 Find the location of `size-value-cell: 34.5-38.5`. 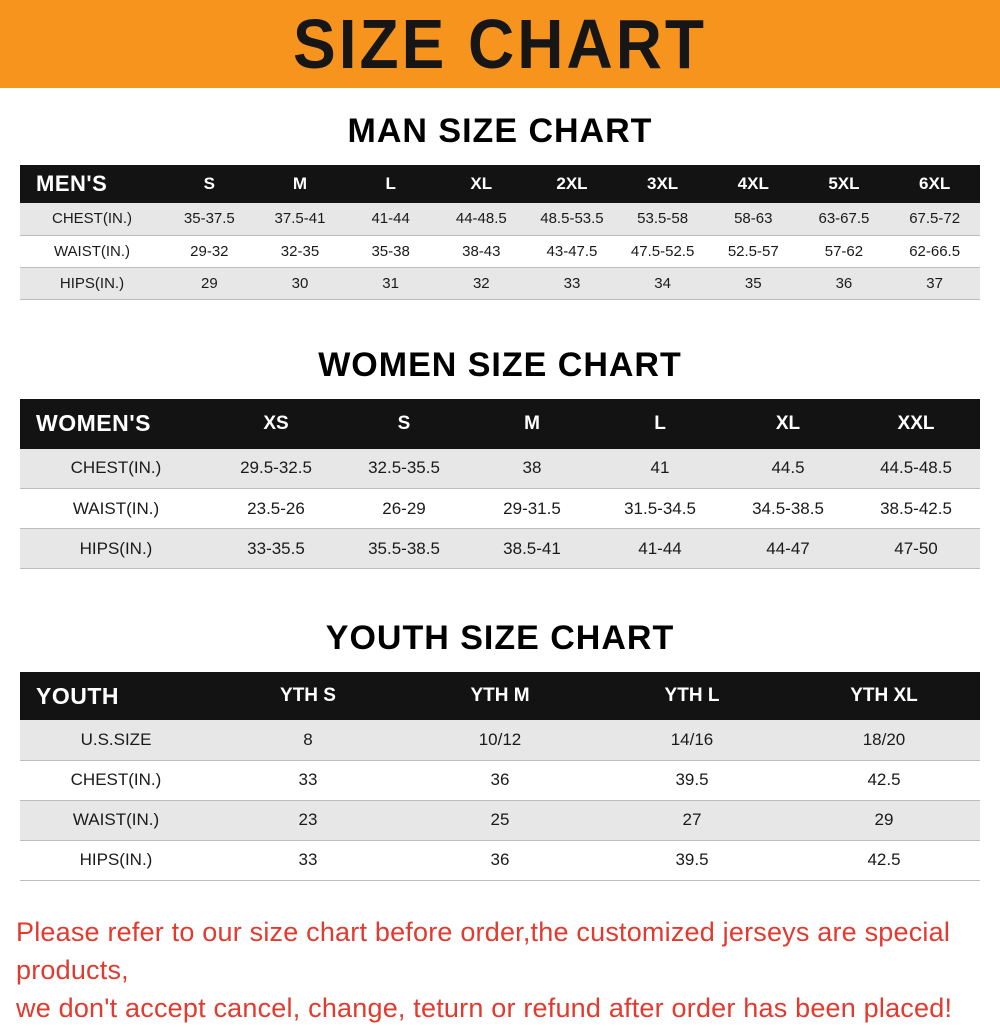

size-value-cell: 34.5-38.5 is located at coordinates (788, 509).